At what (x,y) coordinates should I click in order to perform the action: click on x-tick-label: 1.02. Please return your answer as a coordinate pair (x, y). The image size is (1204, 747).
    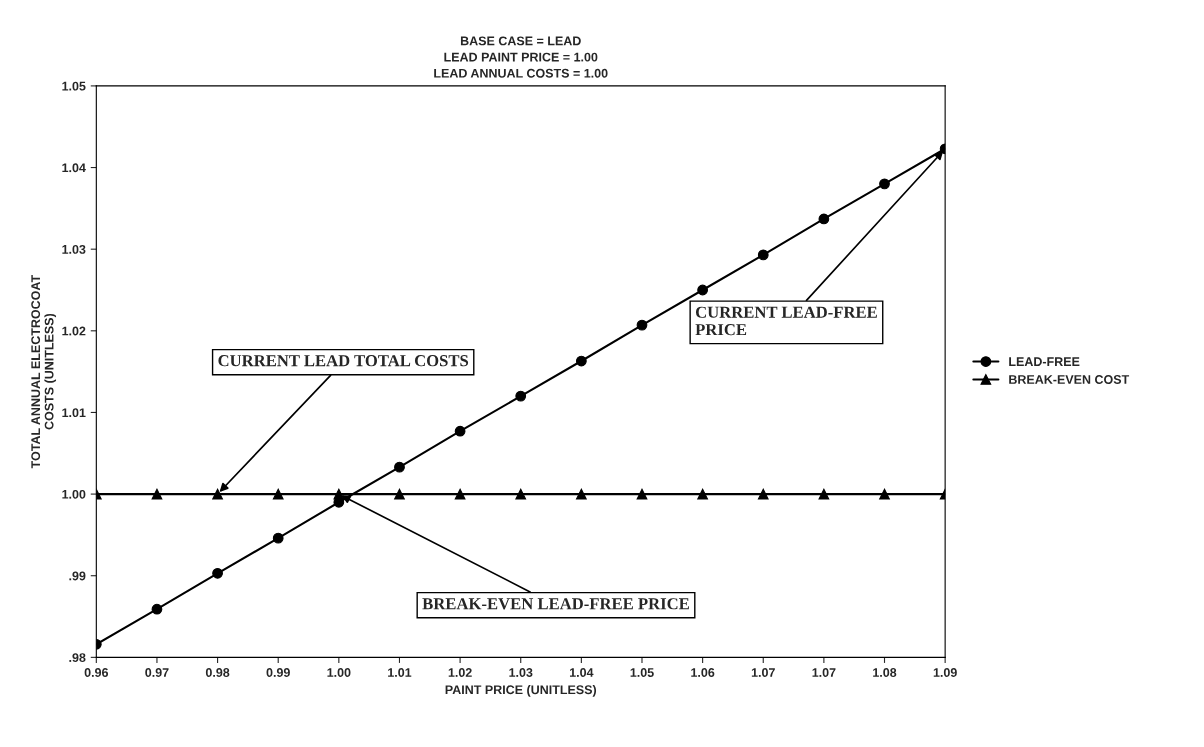
    Looking at the image, I should click on (460, 672).